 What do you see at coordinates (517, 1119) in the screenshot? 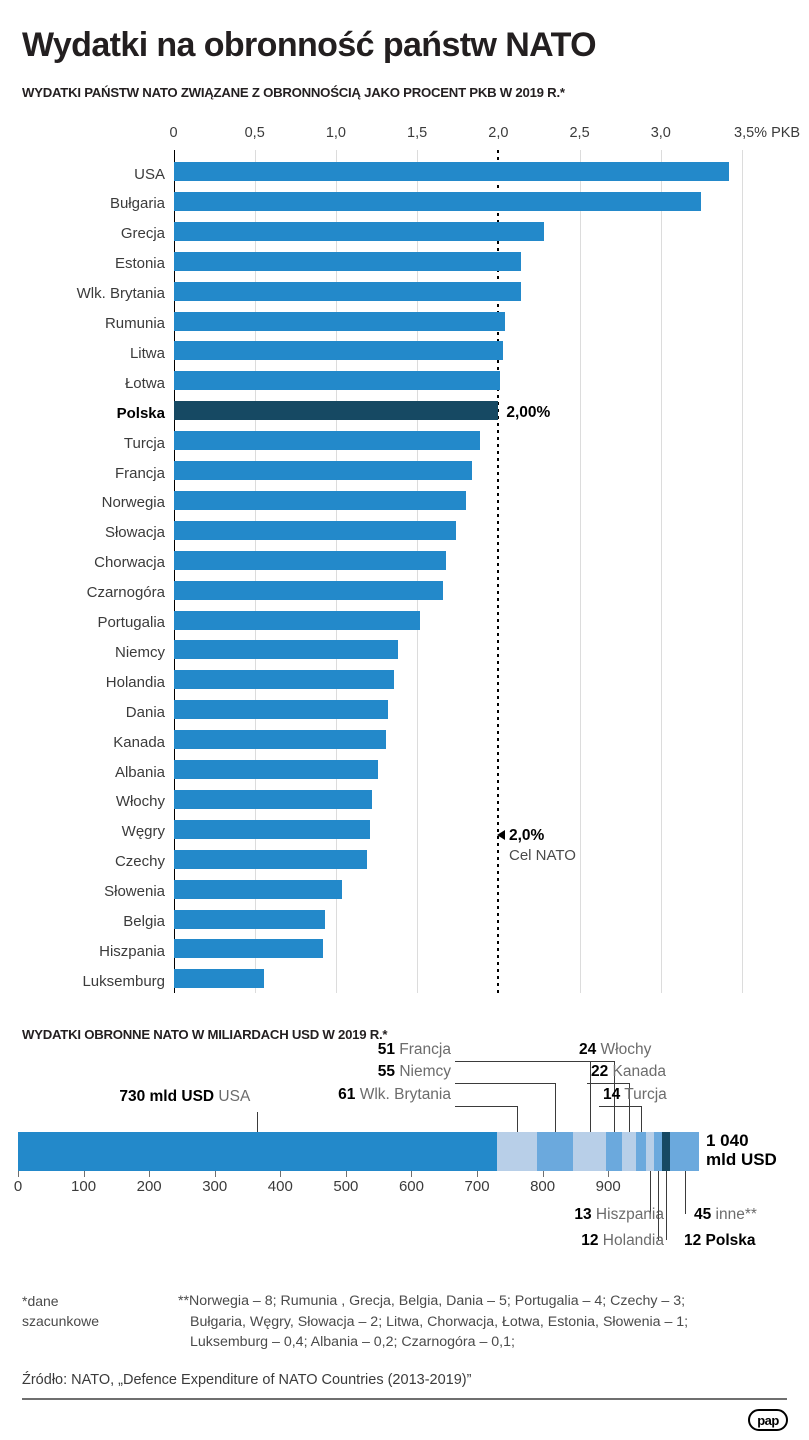
I see `leader-wlk-brytania` at bounding box center [517, 1119].